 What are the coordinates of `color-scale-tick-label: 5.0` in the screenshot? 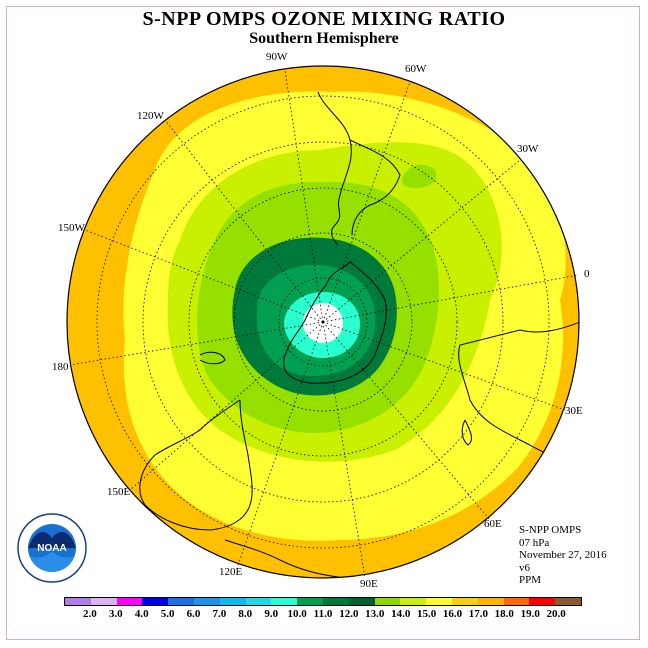 It's located at (167, 614).